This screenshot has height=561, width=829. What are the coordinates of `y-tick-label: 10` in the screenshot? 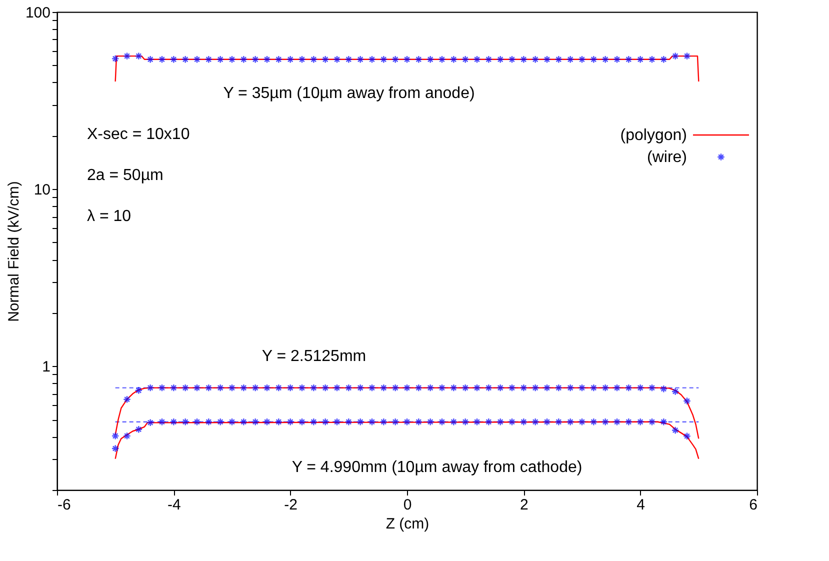 It's located at (42, 190).